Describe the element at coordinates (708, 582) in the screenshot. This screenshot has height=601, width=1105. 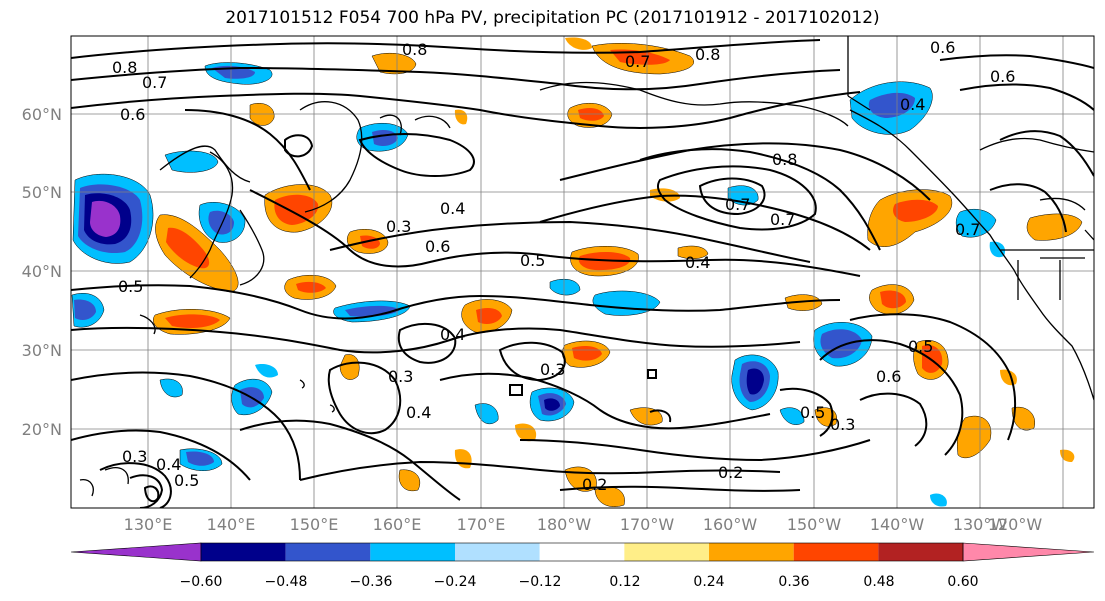
I see `colorbar-label: 0.24` at that location.